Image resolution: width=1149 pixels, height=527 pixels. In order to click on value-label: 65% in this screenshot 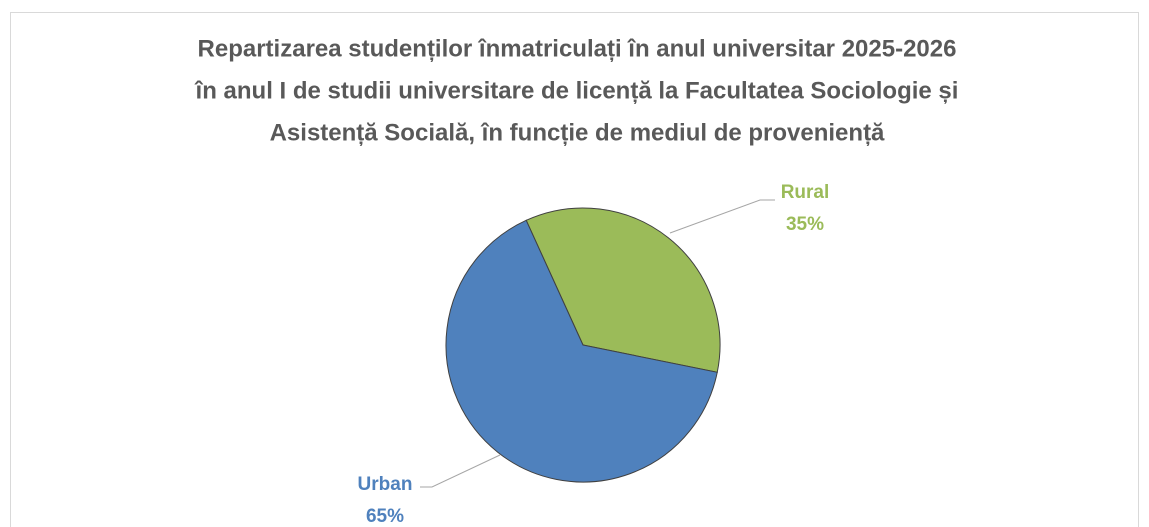, I will do `click(385, 516)`.